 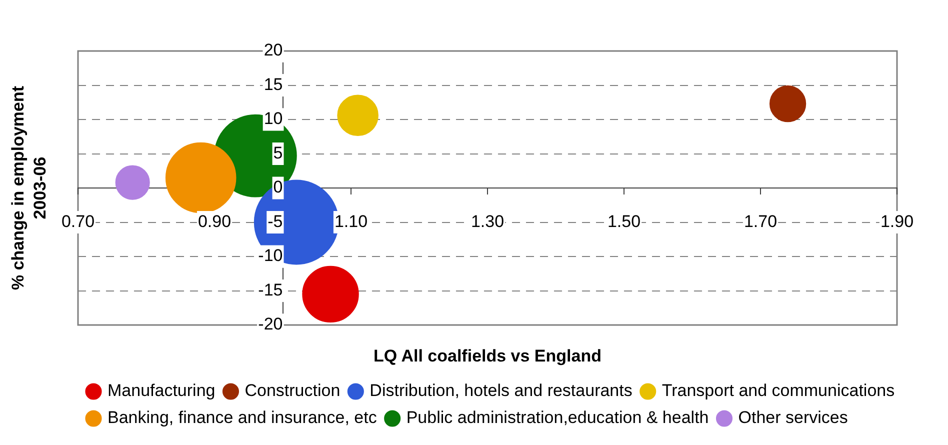 I want to click on x-tick-label: 1.30, so click(x=487, y=221).